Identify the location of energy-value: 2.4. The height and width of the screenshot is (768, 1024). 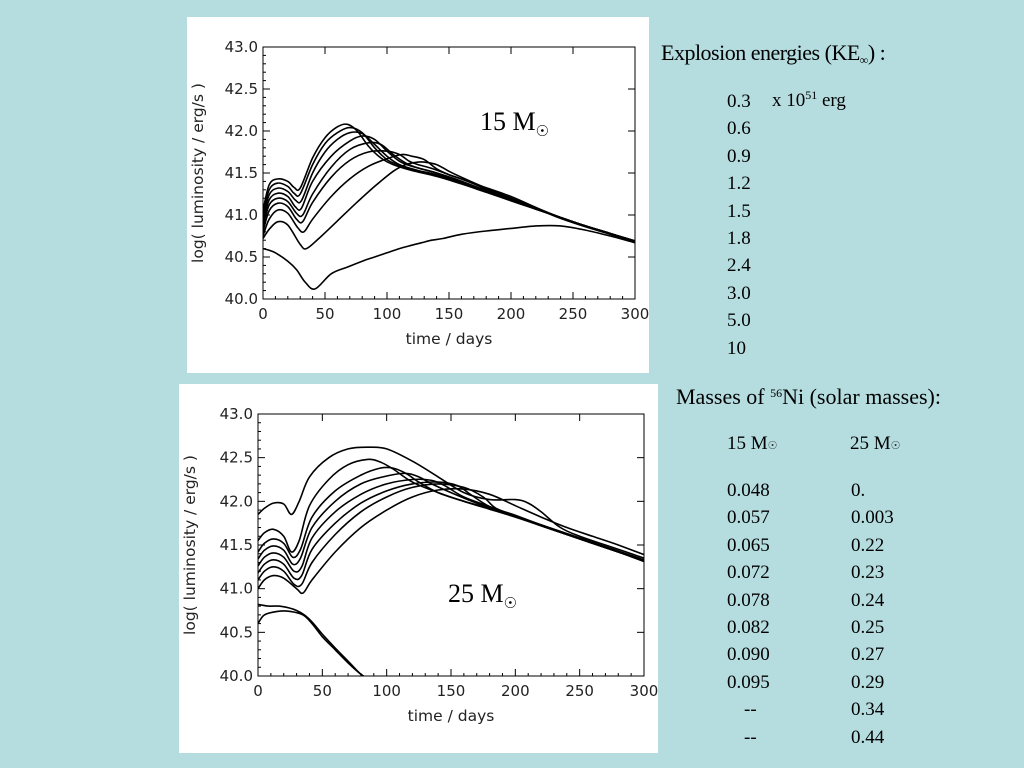
(739, 266).